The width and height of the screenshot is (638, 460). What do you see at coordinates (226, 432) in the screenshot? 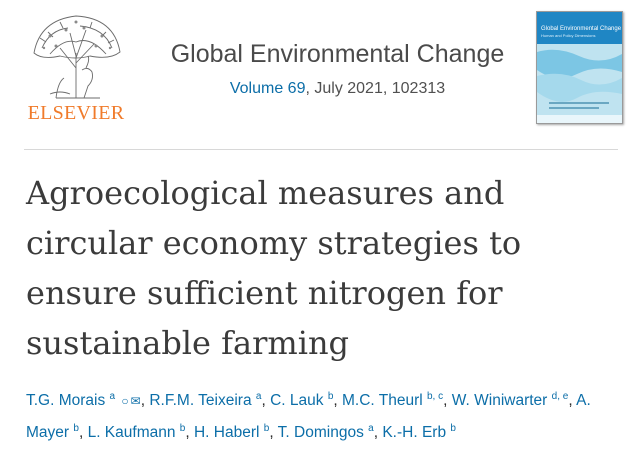
I see `author-link: H. Haberl` at bounding box center [226, 432].